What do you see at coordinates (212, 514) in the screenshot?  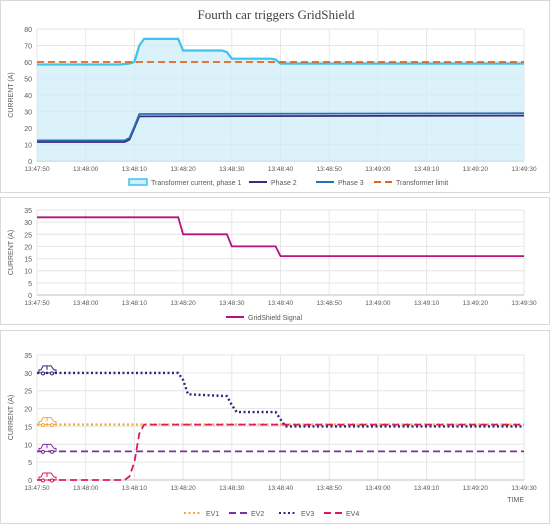 I see `legend-label: EV1` at bounding box center [212, 514].